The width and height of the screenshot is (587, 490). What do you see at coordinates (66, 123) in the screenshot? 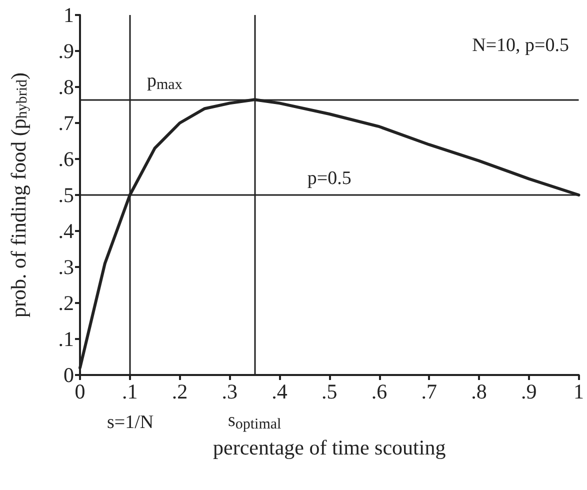
I see `y-tick-label: .7` at bounding box center [66, 123].